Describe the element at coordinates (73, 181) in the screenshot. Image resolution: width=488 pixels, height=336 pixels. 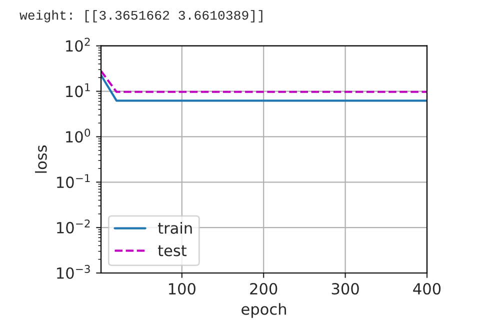
I see `y-tick-label: 10$^{−1}$` at that location.